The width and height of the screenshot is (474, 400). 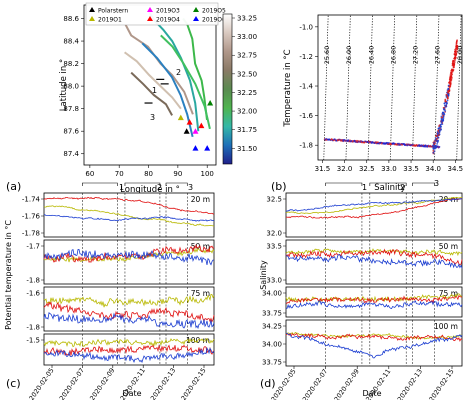 I want to click on map-x-label: Longitude in °, so click(x=150, y=190).